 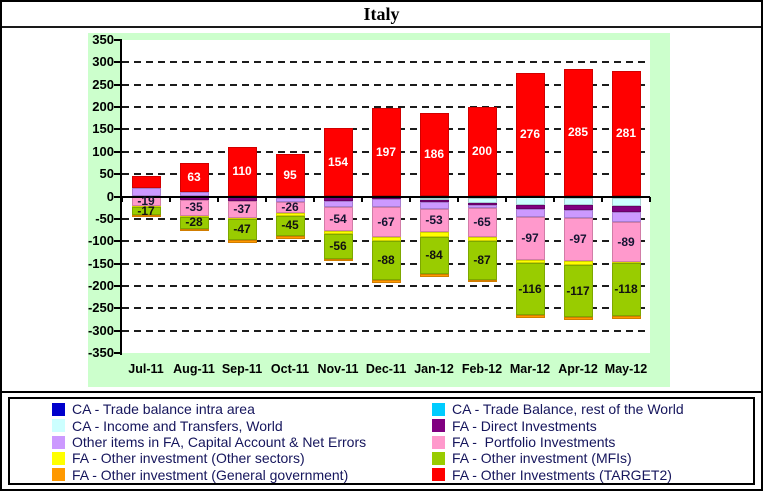 I want to click on data-label: -118, so click(x=626, y=289).